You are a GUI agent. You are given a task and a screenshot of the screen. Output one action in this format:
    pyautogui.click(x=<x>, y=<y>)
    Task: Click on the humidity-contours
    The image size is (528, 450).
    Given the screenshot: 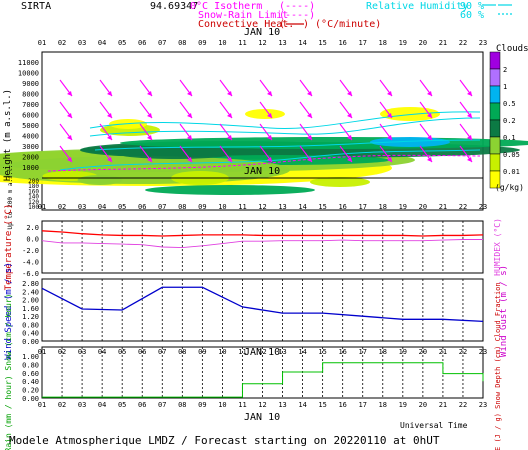 What is the action you would take?
    pyautogui.click(x=270, y=141)
    